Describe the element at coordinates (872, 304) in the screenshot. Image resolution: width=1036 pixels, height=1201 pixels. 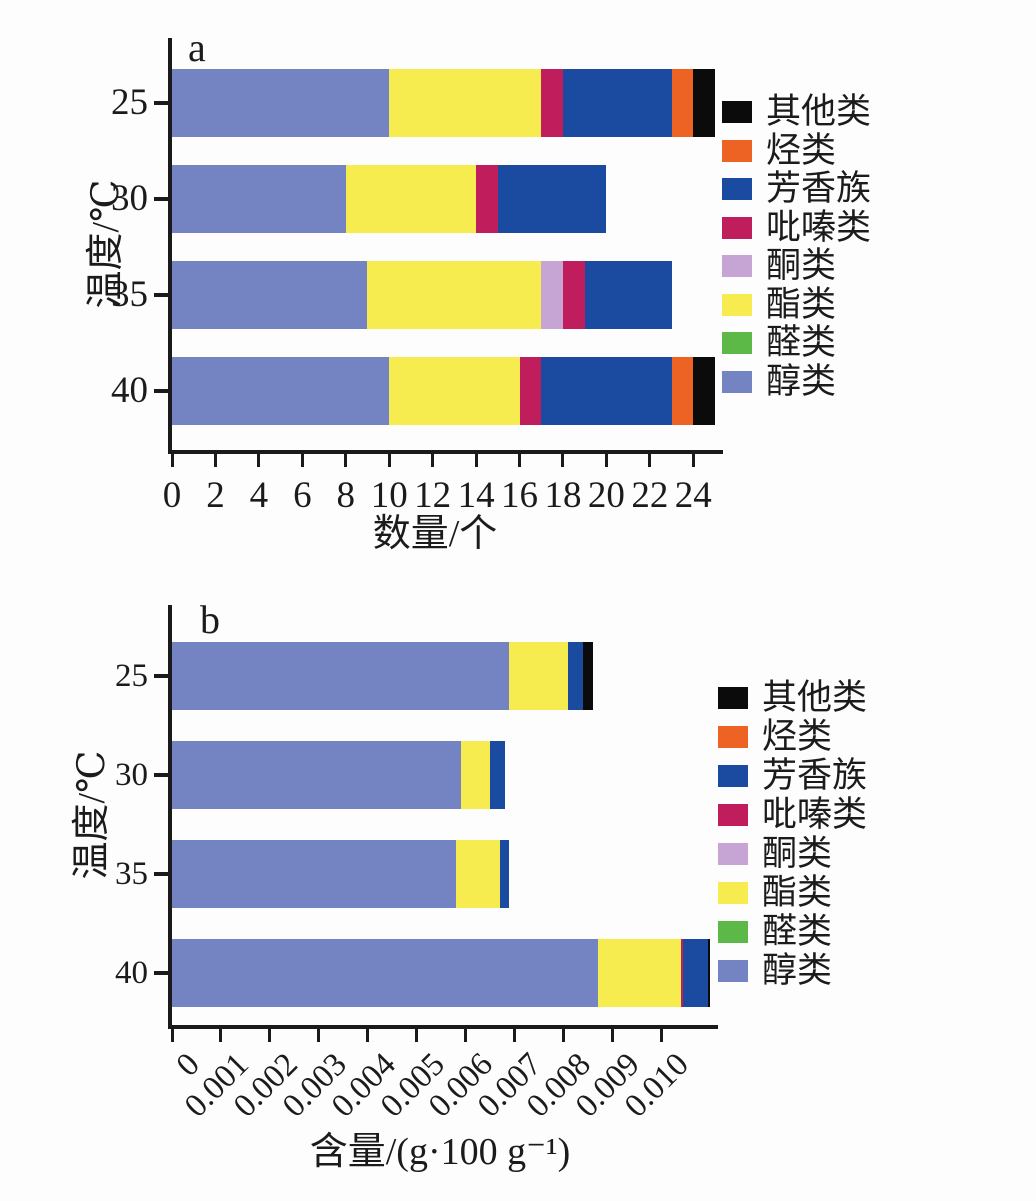
I see `legend-item: 酯类` at that location.